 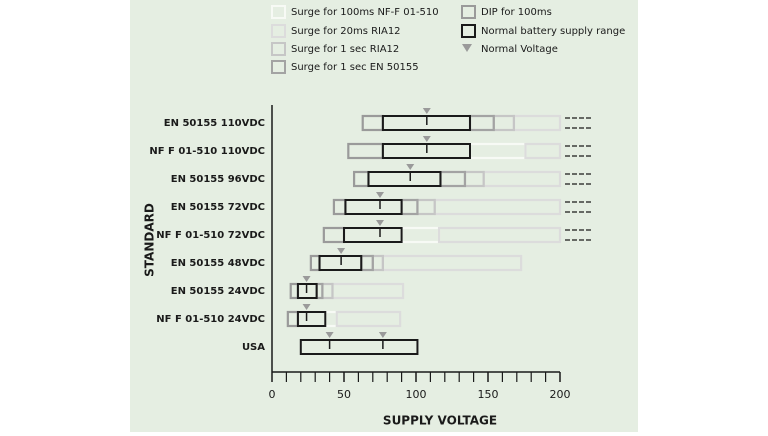 I want to click on category-label: EN 50155 48VDC, so click(x=218, y=263).